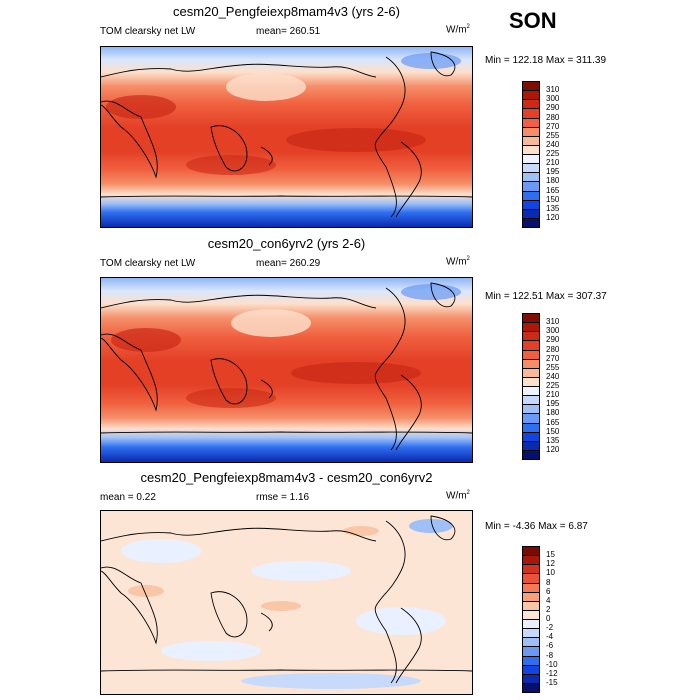 This screenshot has width=700, height=700. I want to click on season-label: SON, so click(533, 20).